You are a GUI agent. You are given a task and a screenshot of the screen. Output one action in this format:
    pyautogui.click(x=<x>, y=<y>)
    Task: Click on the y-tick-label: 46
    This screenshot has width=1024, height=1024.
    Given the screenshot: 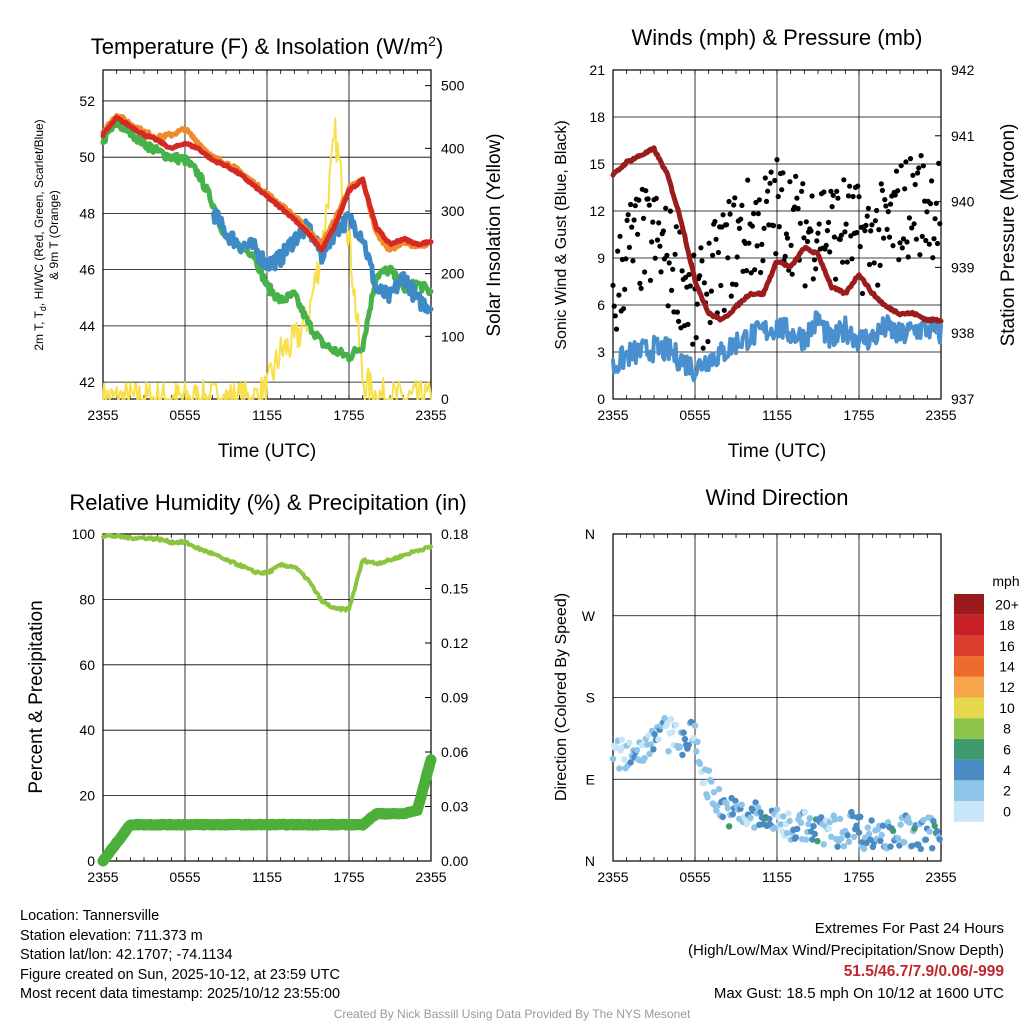 What is the action you would take?
    pyautogui.click(x=87, y=270)
    